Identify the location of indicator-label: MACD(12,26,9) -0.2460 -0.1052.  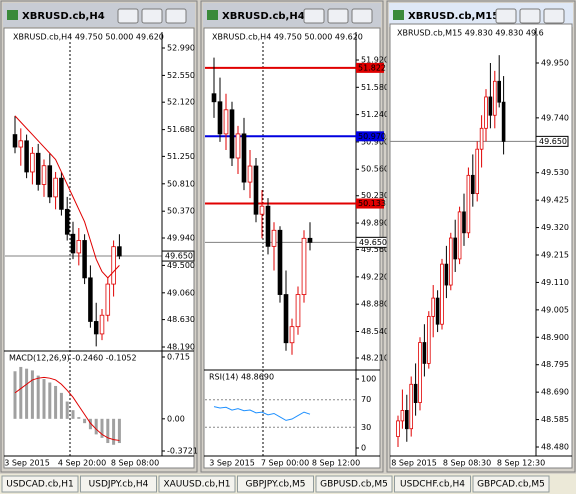
(73, 358).